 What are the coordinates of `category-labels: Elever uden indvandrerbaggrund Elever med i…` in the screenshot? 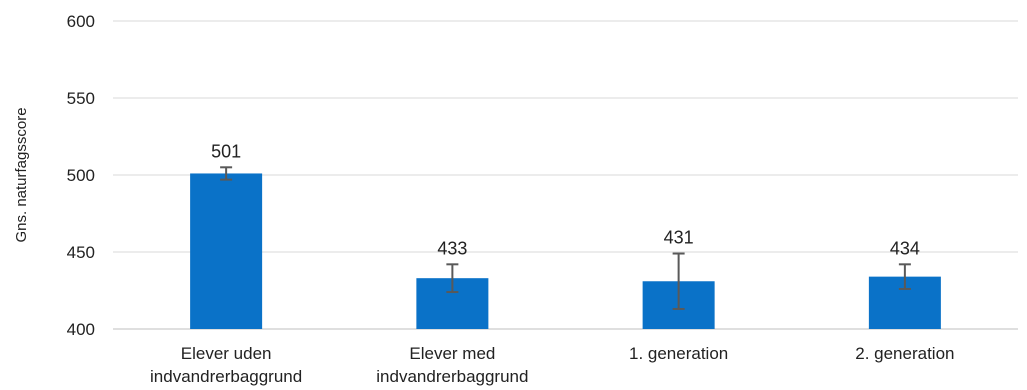 It's located at (552, 365).